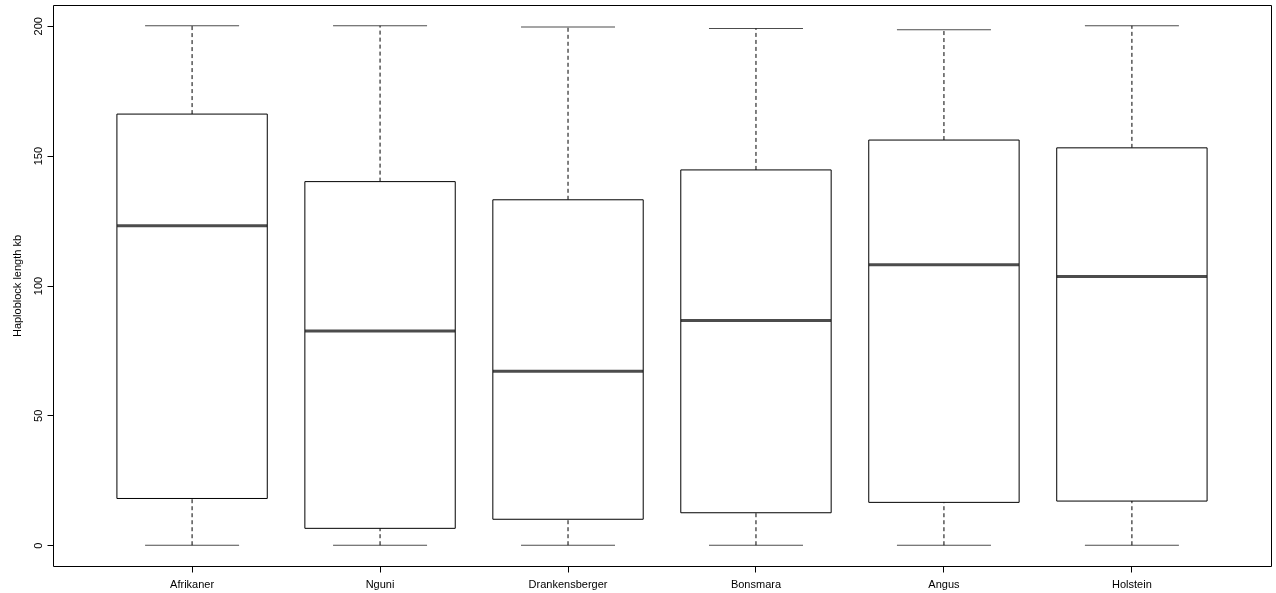  I want to click on x-tick-label: Drankensberger, so click(568, 583).